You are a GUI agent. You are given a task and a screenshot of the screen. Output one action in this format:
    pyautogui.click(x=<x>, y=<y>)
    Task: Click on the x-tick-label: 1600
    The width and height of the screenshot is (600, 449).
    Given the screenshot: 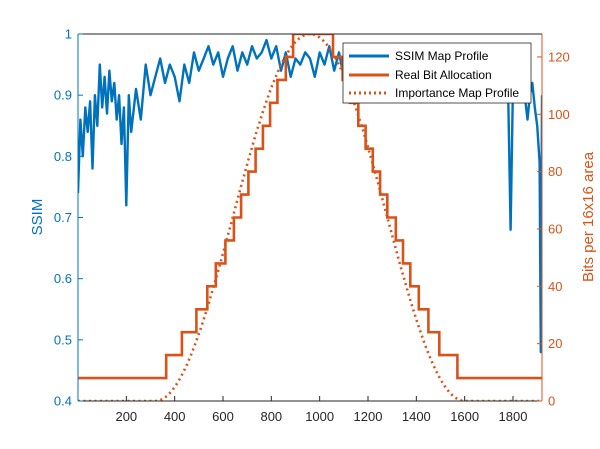 What is the action you would take?
    pyautogui.click(x=464, y=416)
    